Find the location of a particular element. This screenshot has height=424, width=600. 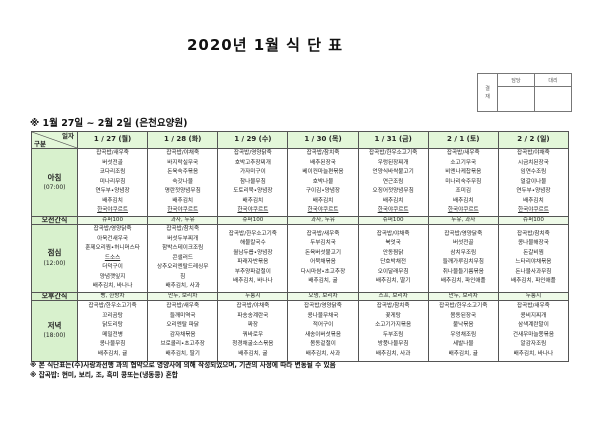

day-header-5: 2 / 1 (토) is located at coordinates (463, 140).